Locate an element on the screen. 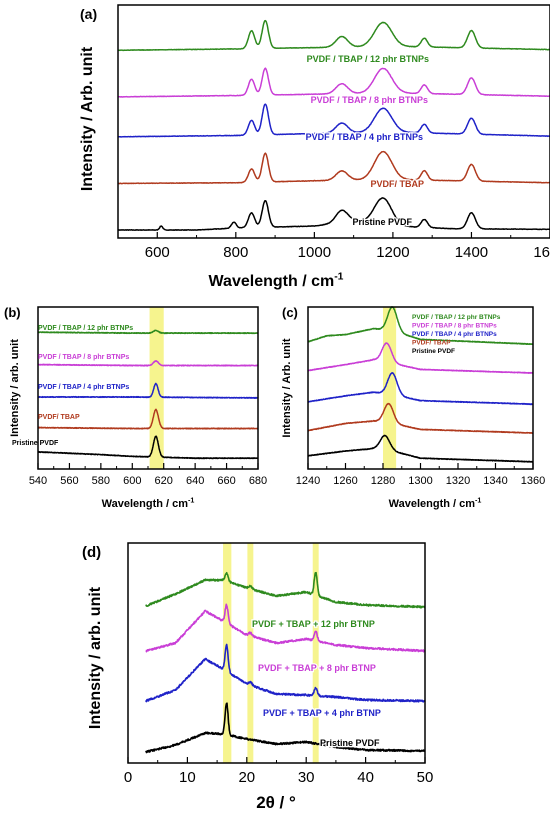 The height and width of the screenshot is (815, 550). panel-label: (b) is located at coordinates (12, 312).